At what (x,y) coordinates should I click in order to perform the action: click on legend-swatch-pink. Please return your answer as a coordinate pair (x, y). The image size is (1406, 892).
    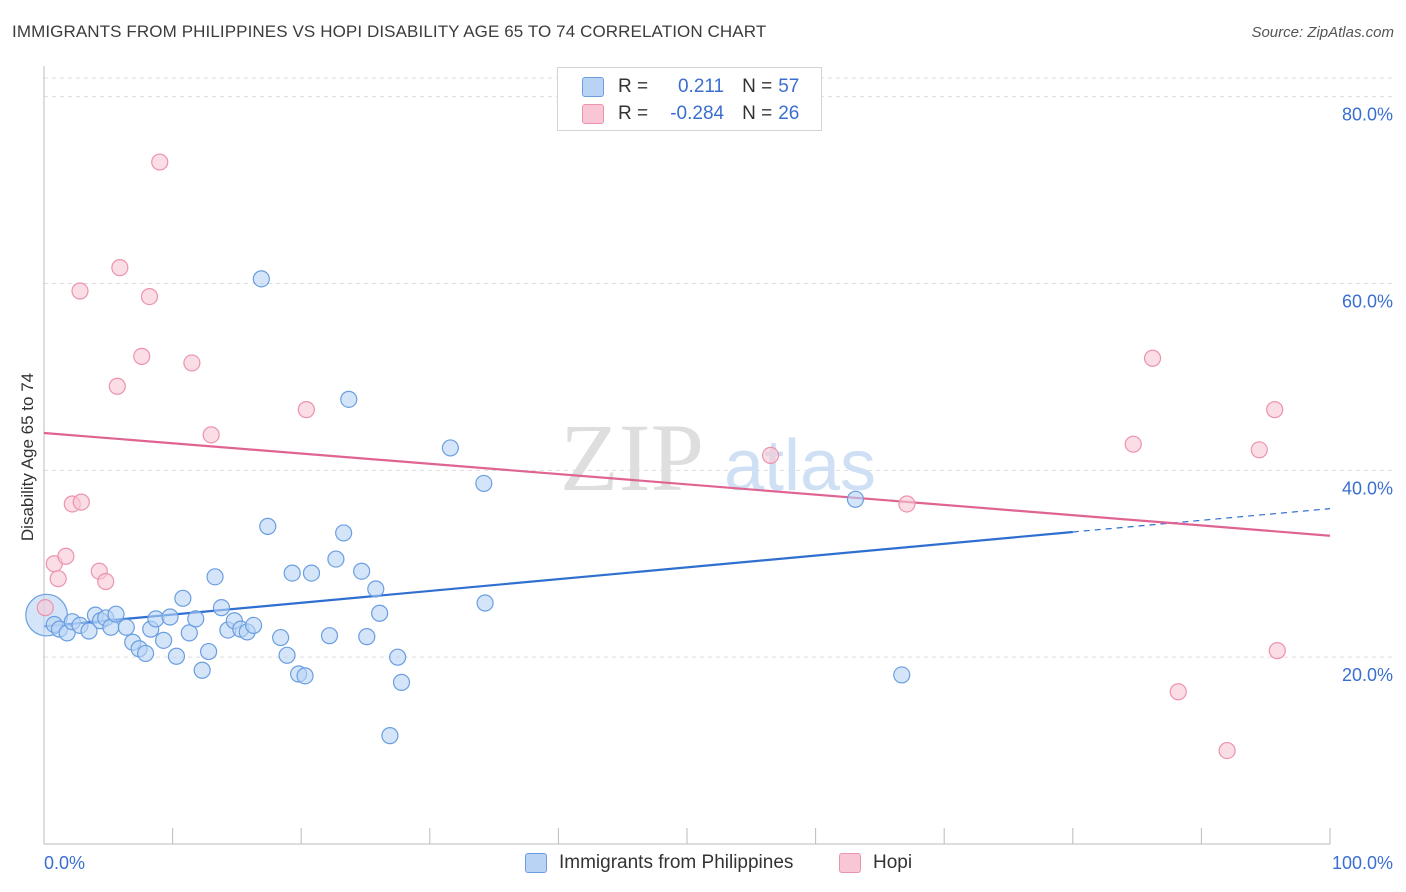
    Looking at the image, I should click on (593, 114).